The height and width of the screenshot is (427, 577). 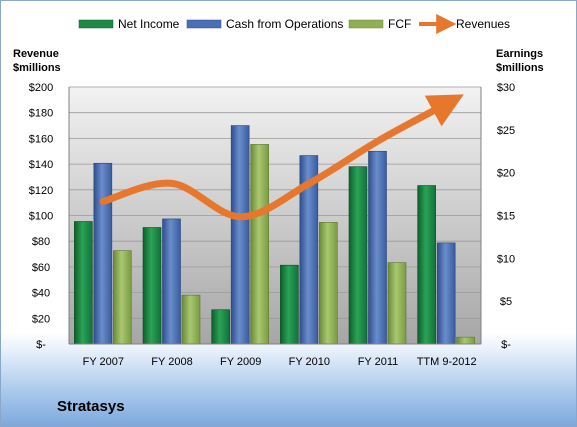 I want to click on left-tick-label: $60, so click(x=41, y=268).